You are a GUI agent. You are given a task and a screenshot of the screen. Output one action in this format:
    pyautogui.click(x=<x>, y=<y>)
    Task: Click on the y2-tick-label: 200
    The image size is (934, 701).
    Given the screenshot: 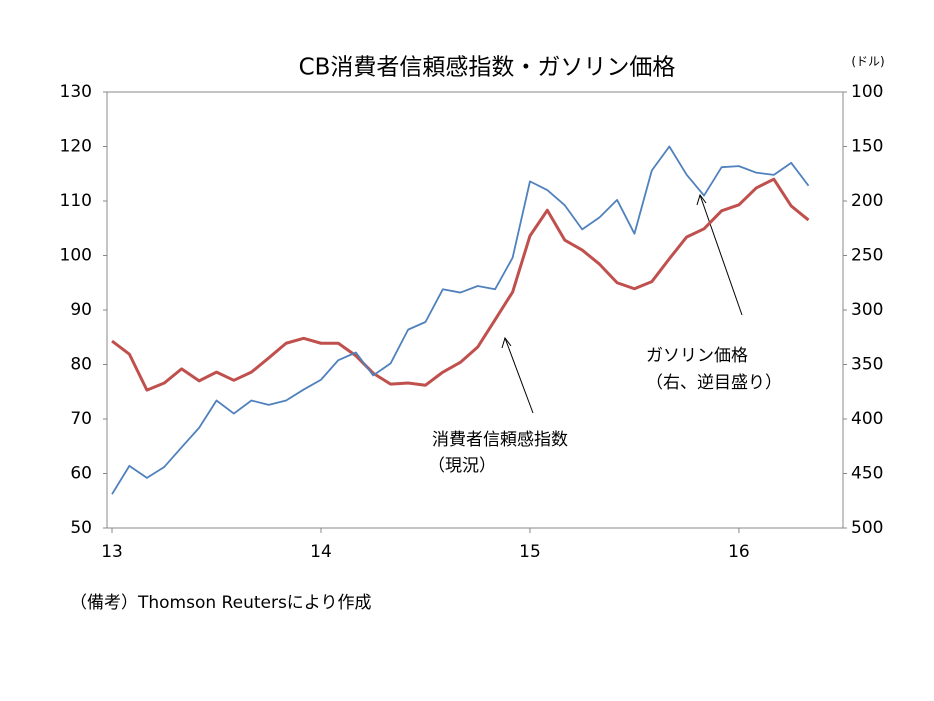 What is the action you would take?
    pyautogui.click(x=867, y=201)
    